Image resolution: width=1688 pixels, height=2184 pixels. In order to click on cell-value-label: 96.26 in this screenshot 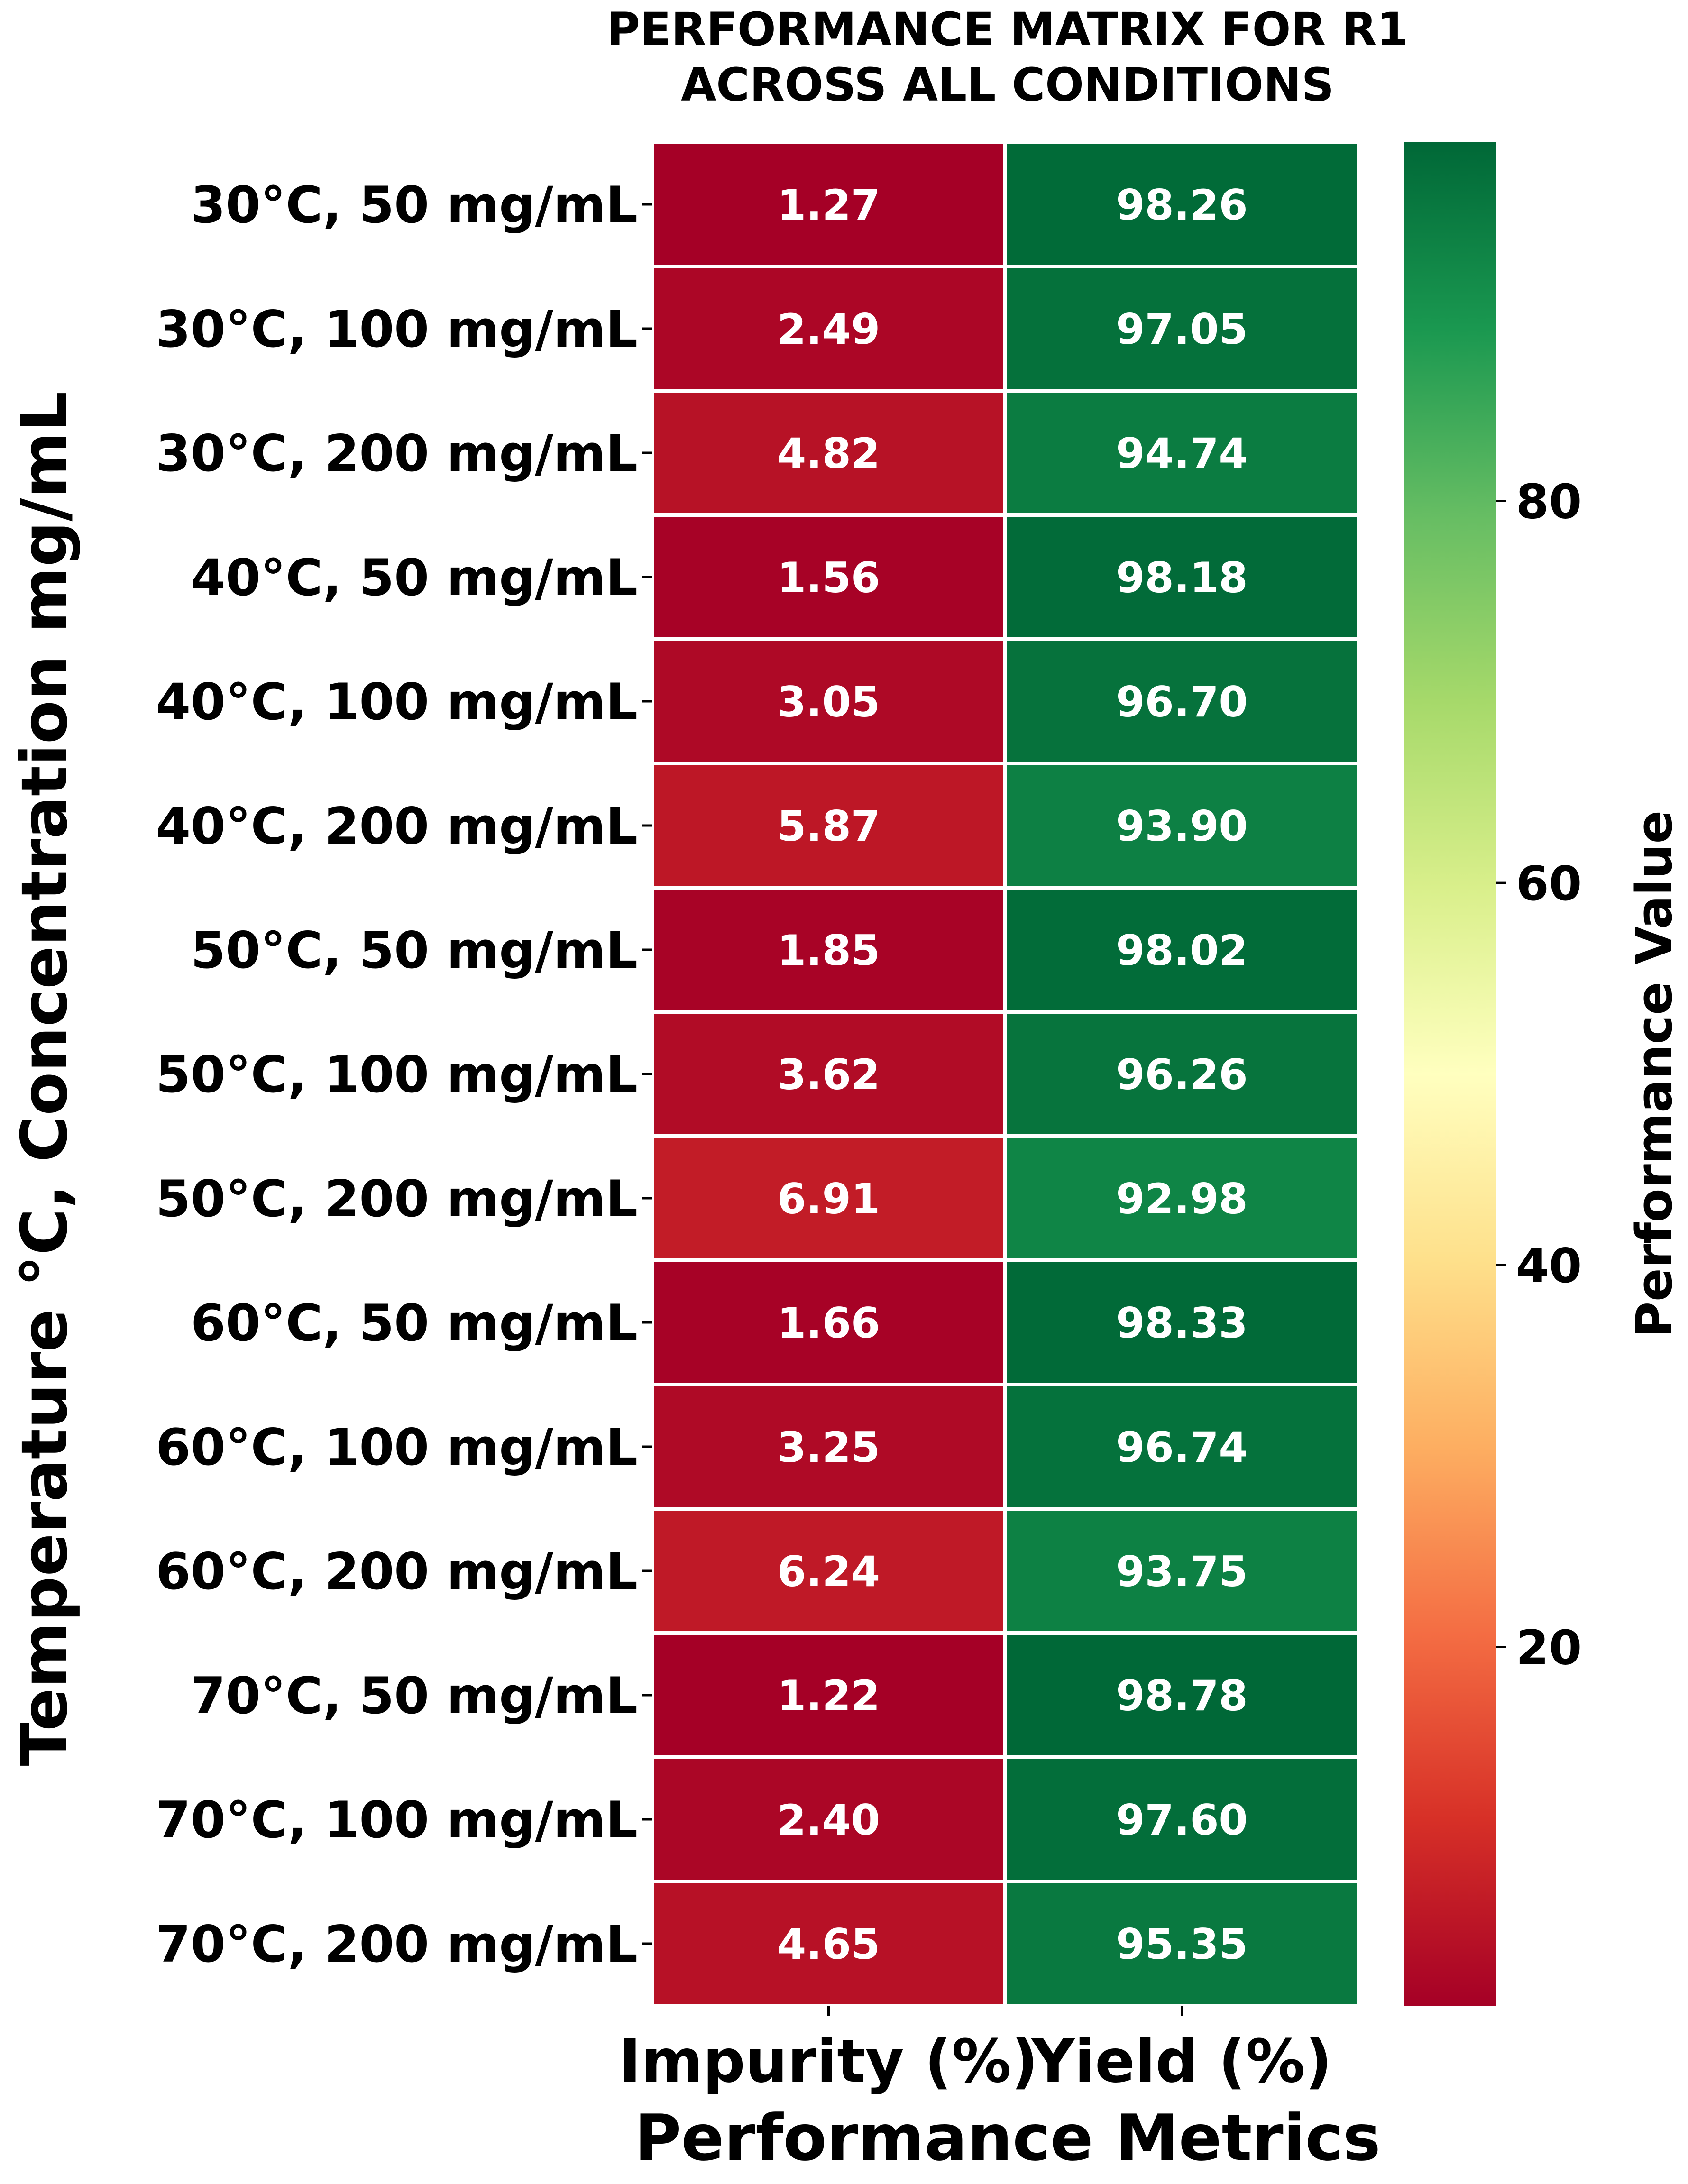, I will do `click(1182, 1074)`.